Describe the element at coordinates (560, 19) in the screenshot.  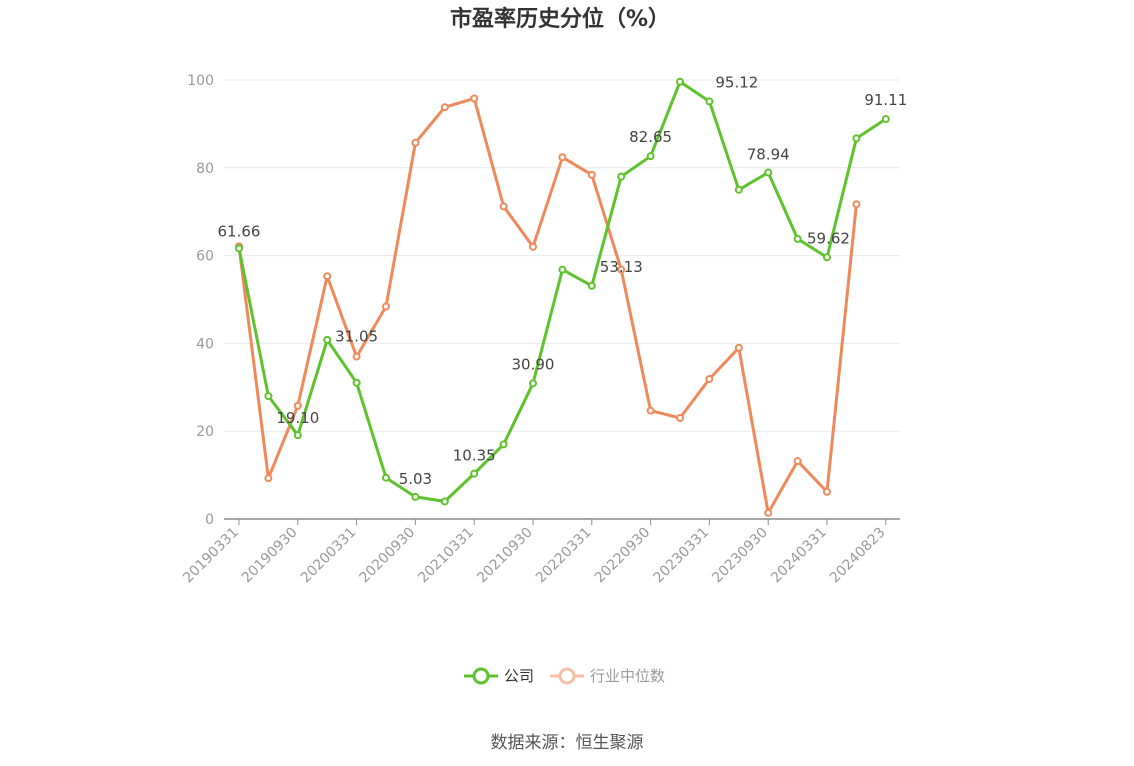
I see `chart-title: 市盈率历史分位（%）` at that location.